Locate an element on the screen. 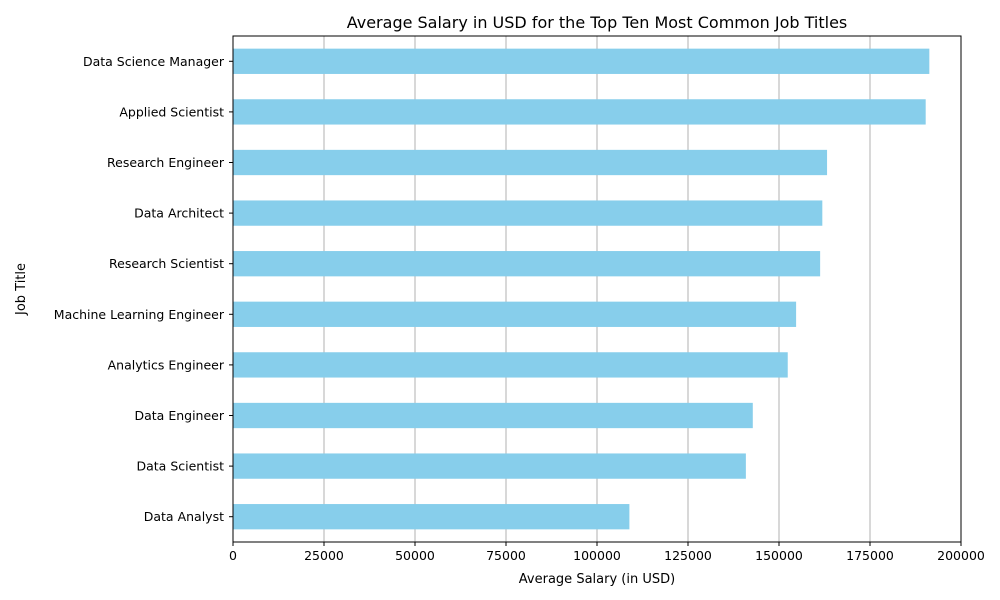 The height and width of the screenshot is (600, 1000). y-tick-label: Data Science Manager is located at coordinates (154, 61).